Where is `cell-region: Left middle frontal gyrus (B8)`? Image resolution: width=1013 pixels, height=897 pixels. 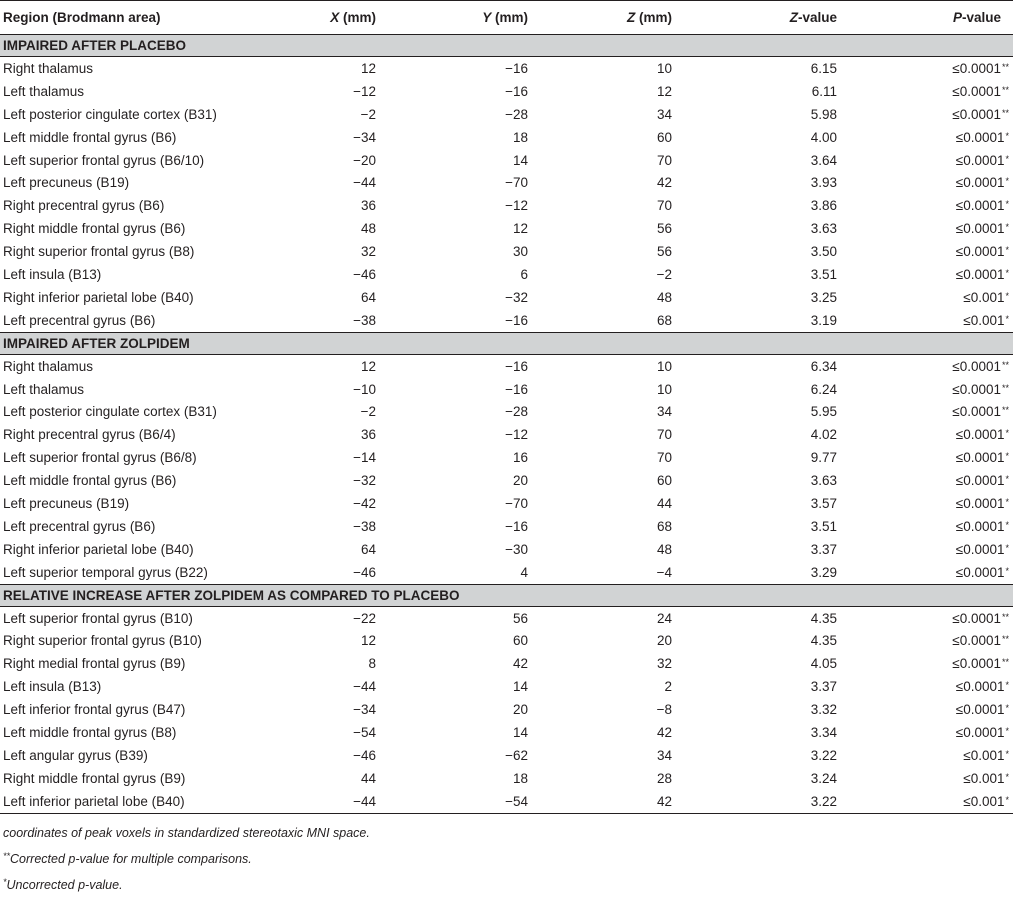
cell-region: Left middle frontal gyrus (B8) is located at coordinates (90, 732).